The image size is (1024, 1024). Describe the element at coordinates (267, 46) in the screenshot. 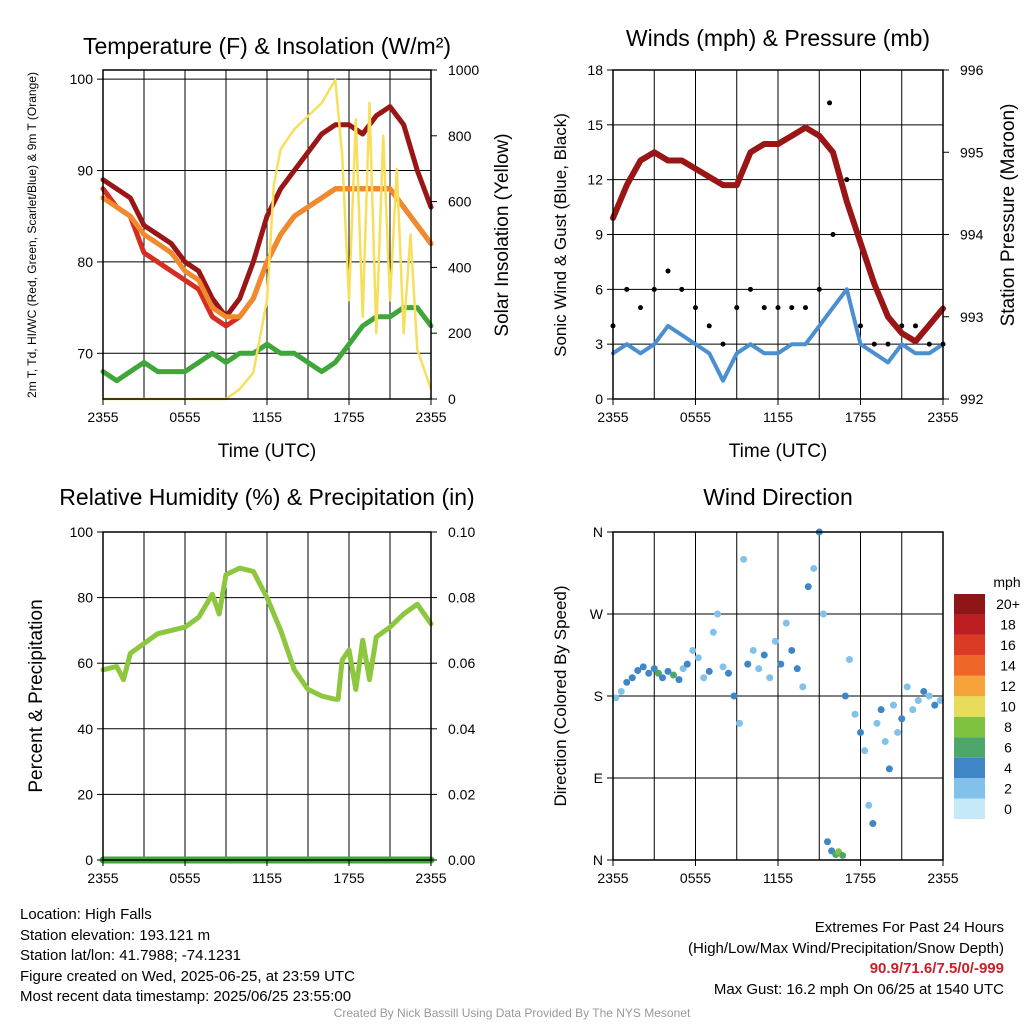

I see `temperature-title: Temperature (F) & Insolation (W/m²)` at that location.